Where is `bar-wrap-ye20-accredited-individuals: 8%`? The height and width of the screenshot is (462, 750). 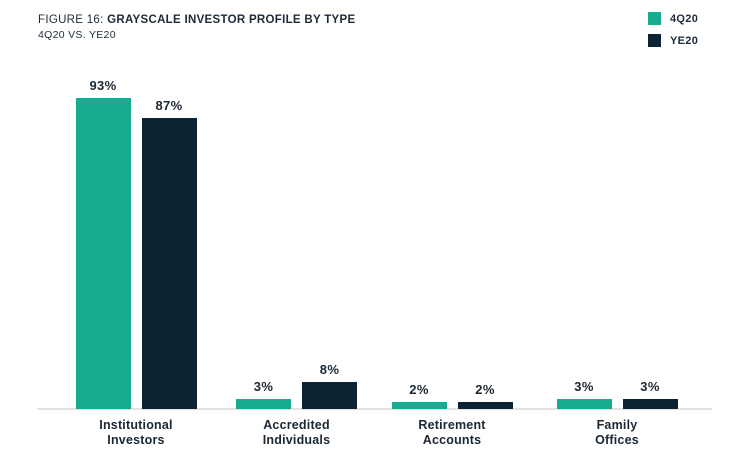 bar-wrap-ye20-accredited-individuals: 8% is located at coordinates (329, 385).